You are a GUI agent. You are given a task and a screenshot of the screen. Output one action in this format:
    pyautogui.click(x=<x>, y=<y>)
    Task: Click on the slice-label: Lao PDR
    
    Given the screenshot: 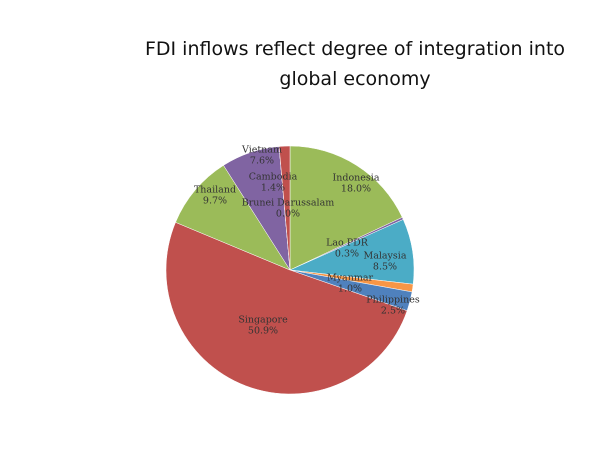 What is the action you would take?
    pyautogui.click(x=347, y=243)
    